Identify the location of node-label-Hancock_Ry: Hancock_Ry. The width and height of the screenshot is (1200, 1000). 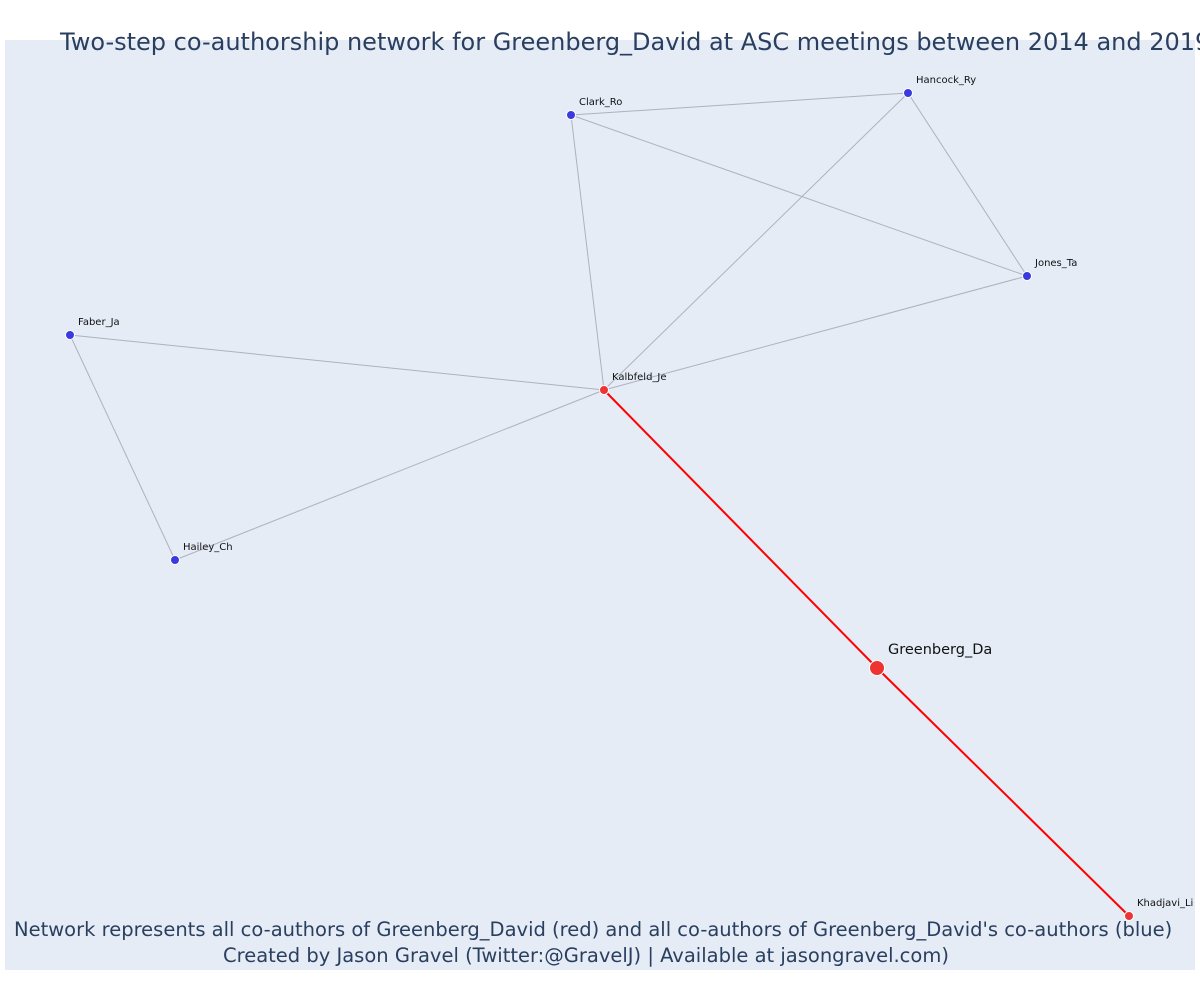
(946, 80).